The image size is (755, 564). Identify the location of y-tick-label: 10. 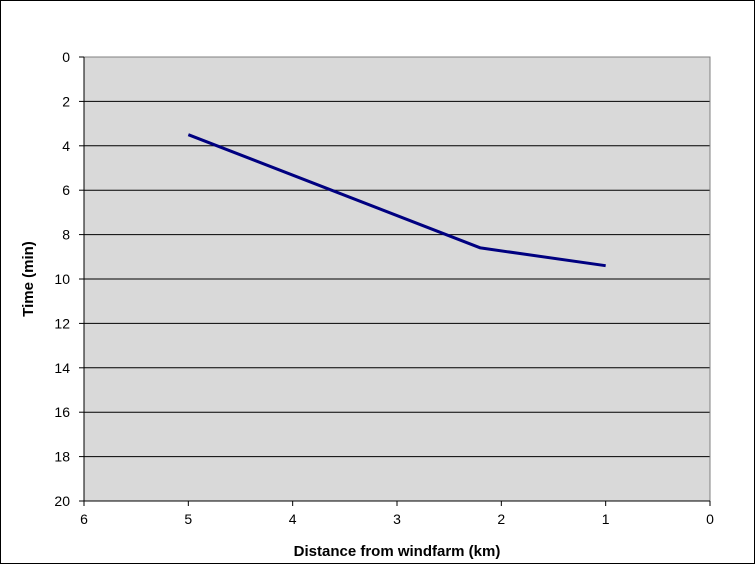
(62, 279).